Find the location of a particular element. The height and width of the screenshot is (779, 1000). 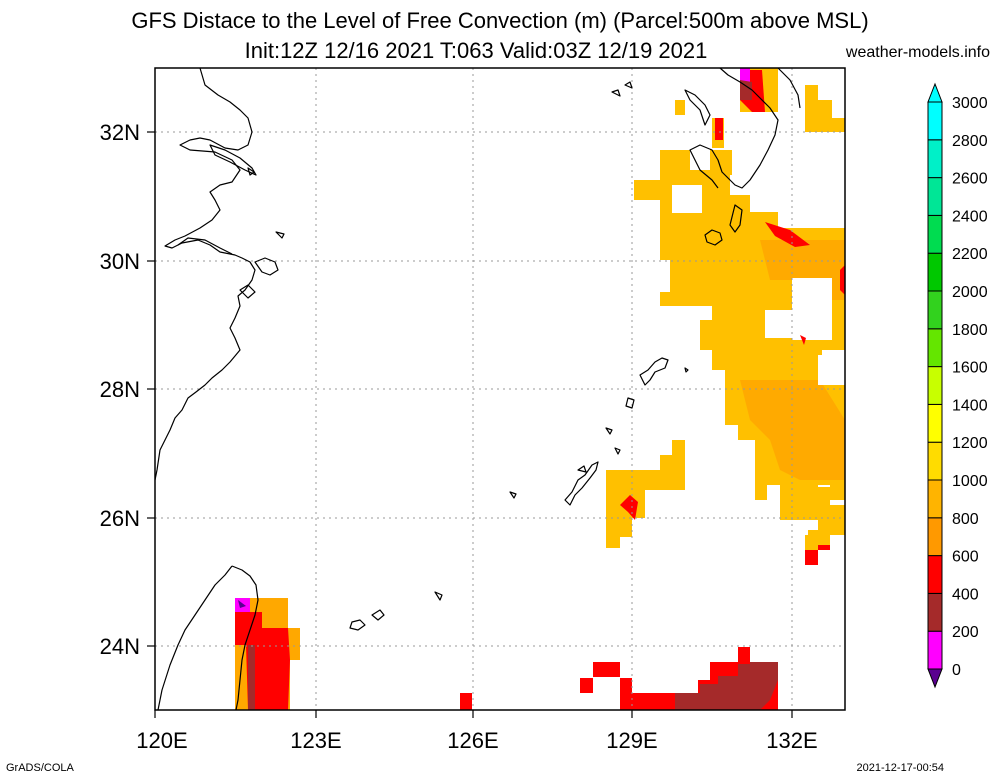

footer-software-credit: GrADS/COLA is located at coordinates (40, 768).